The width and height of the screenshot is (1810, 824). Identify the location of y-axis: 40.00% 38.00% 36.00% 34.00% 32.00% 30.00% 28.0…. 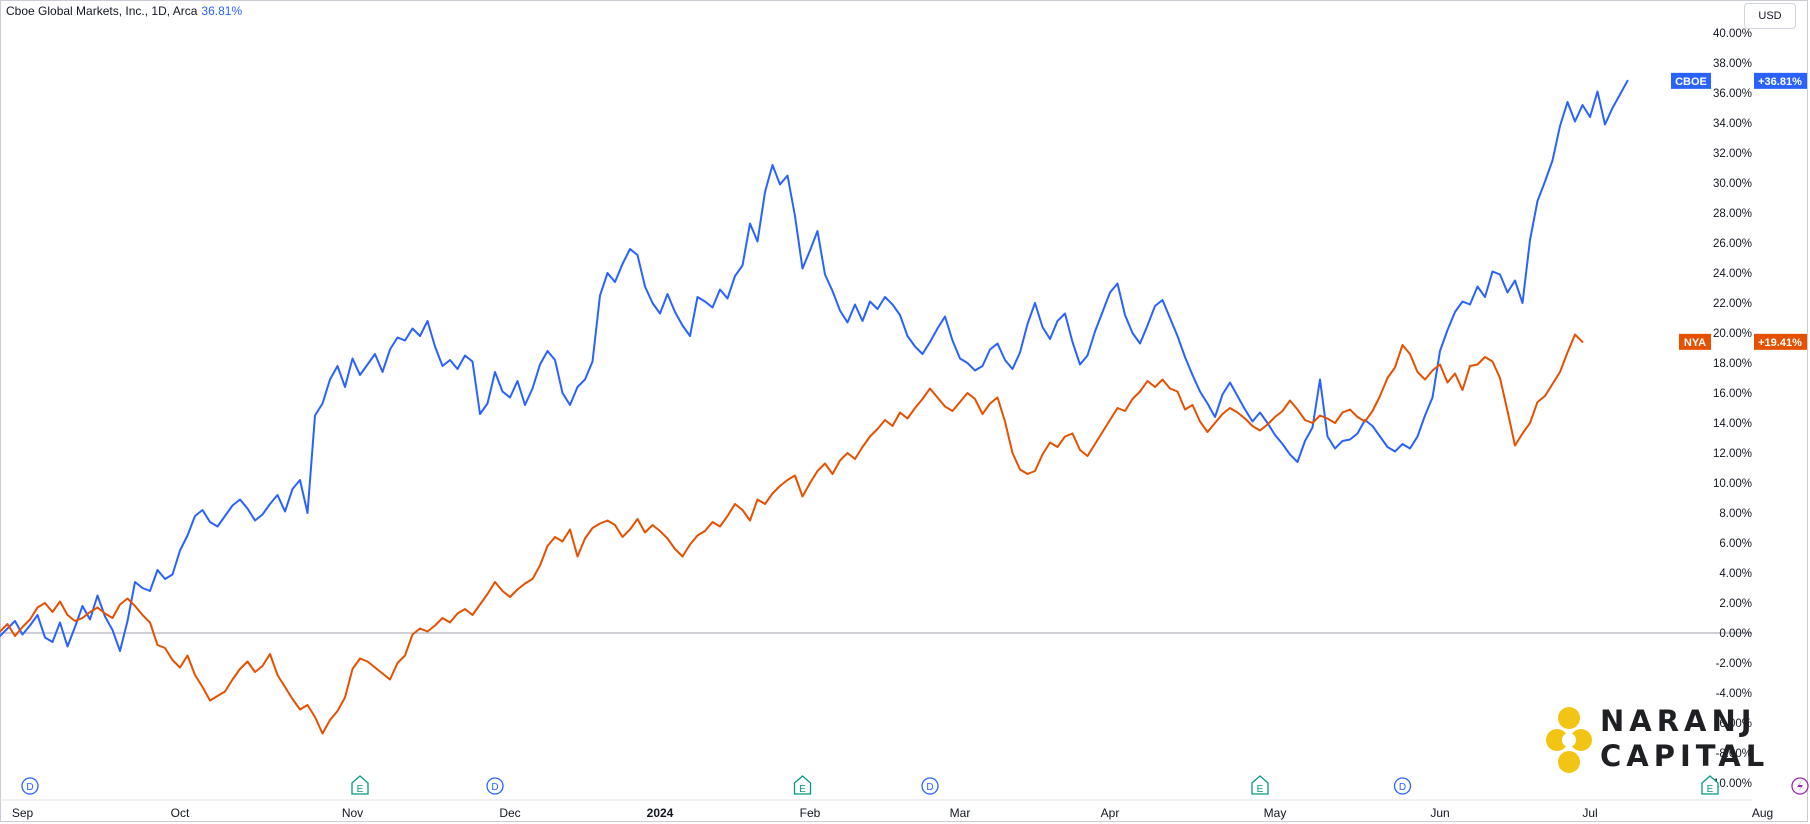
(1730, 409).